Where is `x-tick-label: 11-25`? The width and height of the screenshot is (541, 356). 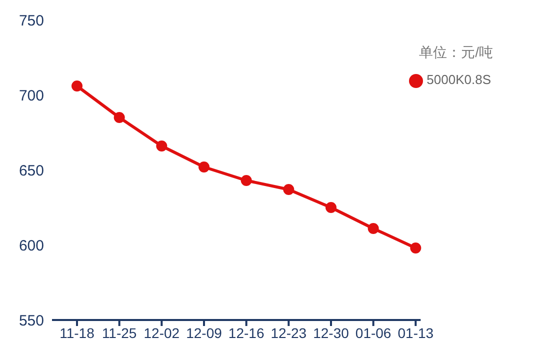 x-tick-label: 11-25 is located at coordinates (119, 332).